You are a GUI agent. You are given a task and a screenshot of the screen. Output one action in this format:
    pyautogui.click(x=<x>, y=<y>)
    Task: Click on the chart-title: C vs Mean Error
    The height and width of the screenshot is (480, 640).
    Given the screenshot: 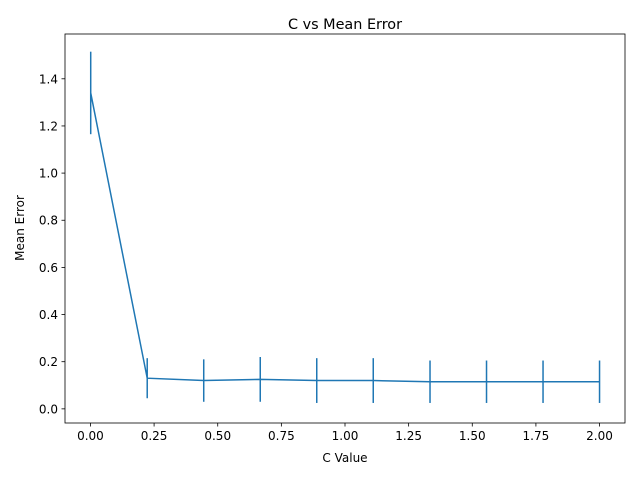 What is the action you would take?
    pyautogui.click(x=345, y=25)
    